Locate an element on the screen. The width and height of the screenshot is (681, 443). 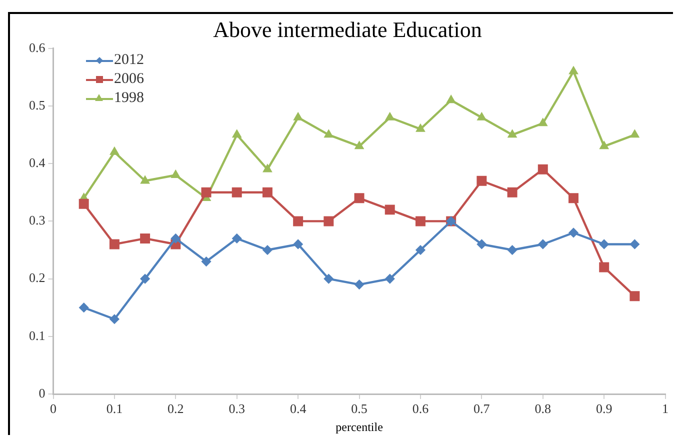
legend-label: 2006 is located at coordinates (129, 79).